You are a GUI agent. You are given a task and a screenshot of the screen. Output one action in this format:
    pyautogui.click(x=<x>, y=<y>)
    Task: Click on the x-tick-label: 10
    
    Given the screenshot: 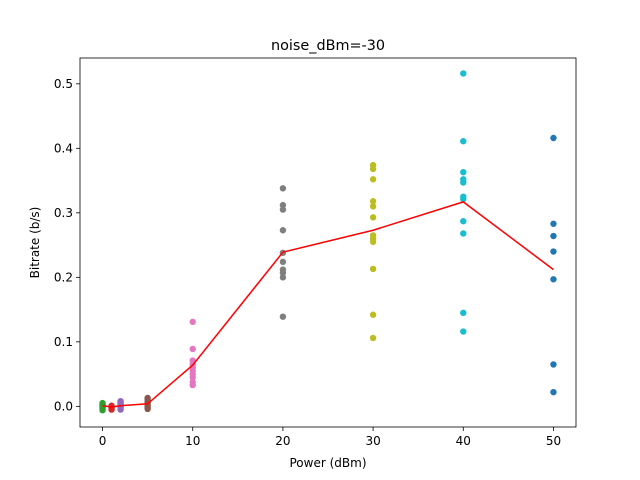 What is the action you would take?
    pyautogui.click(x=192, y=441)
    